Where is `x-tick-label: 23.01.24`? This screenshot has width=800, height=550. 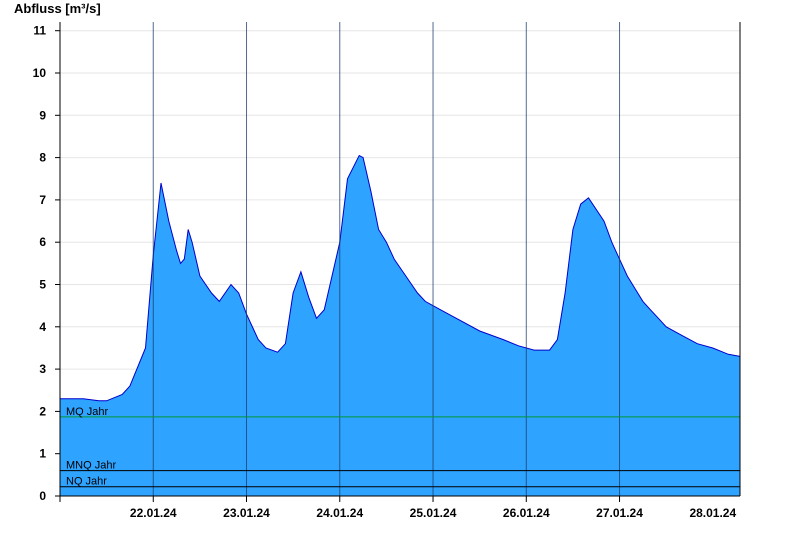
x-tick-label: 23.01.24 is located at coordinates (246, 513).